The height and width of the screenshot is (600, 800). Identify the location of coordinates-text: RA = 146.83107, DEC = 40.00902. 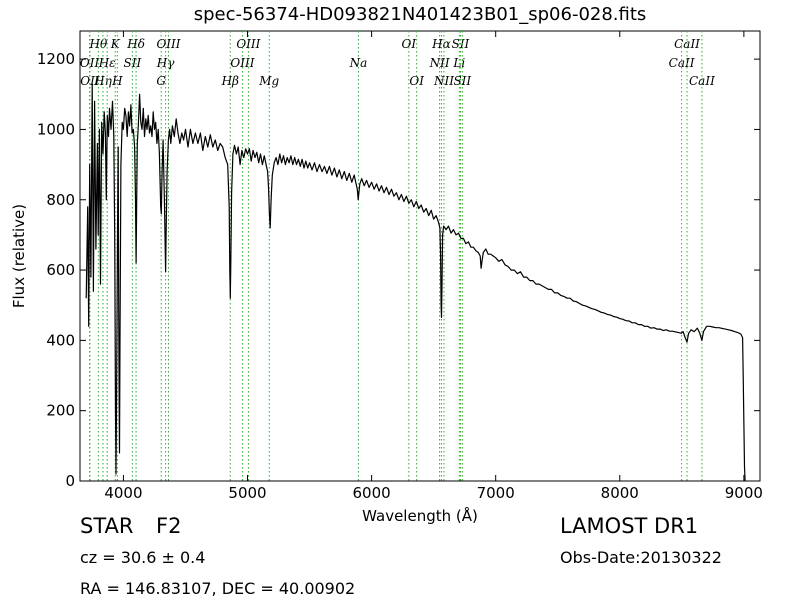
(218, 588).